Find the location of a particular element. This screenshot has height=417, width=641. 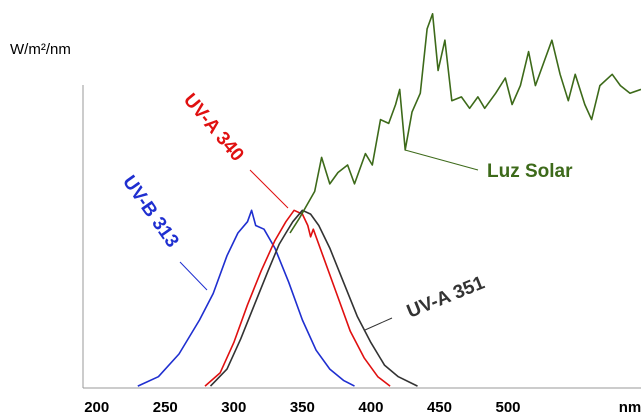

series-label: UV-B 313 is located at coordinates (150, 212).